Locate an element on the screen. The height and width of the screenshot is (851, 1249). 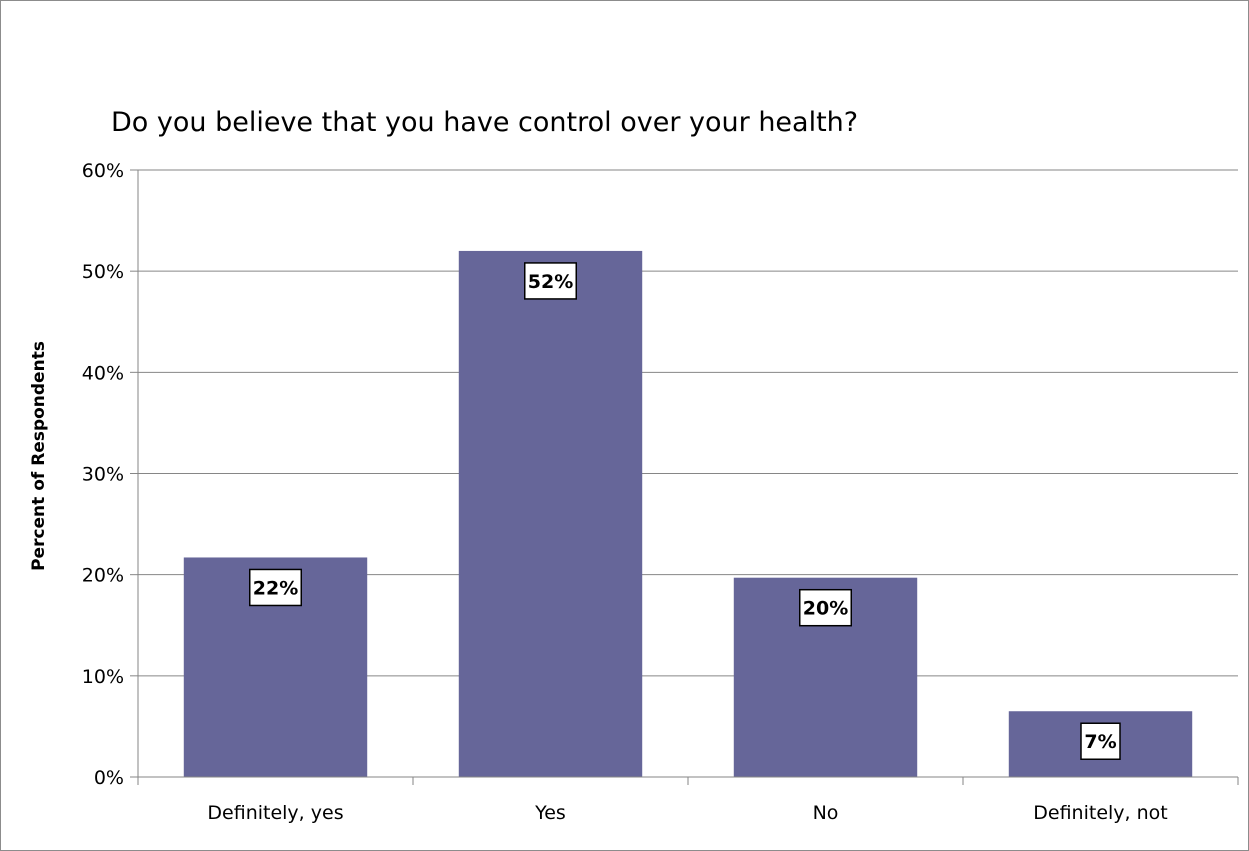
y-tick-label: 30% is located at coordinates (103, 475).